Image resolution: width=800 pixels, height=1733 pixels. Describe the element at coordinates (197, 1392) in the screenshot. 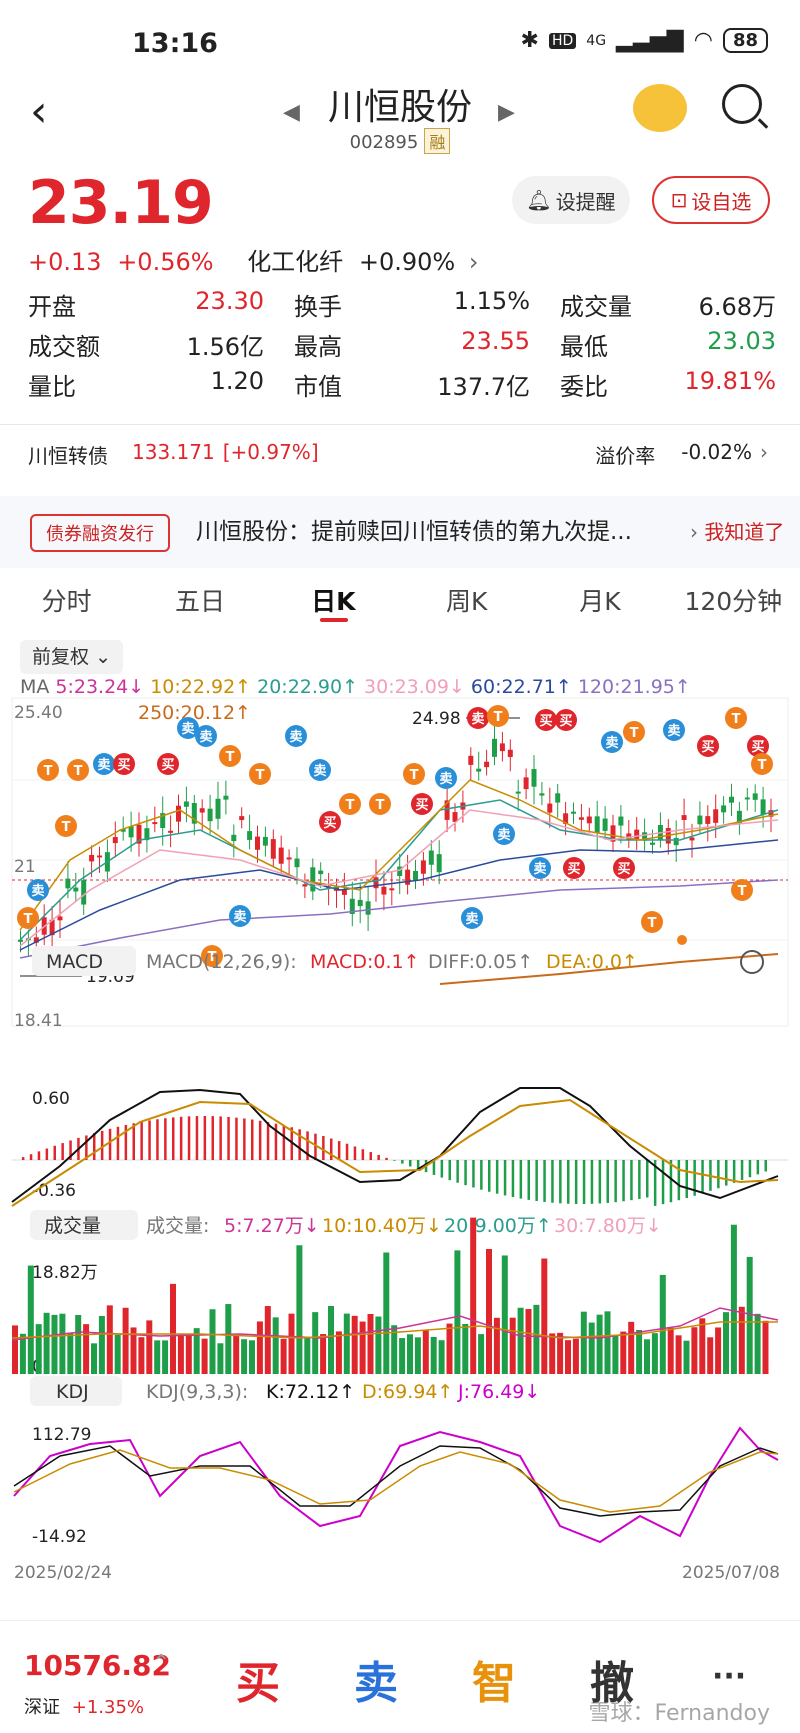

I see `kdj-params: KDJ(9,3,3):` at that location.